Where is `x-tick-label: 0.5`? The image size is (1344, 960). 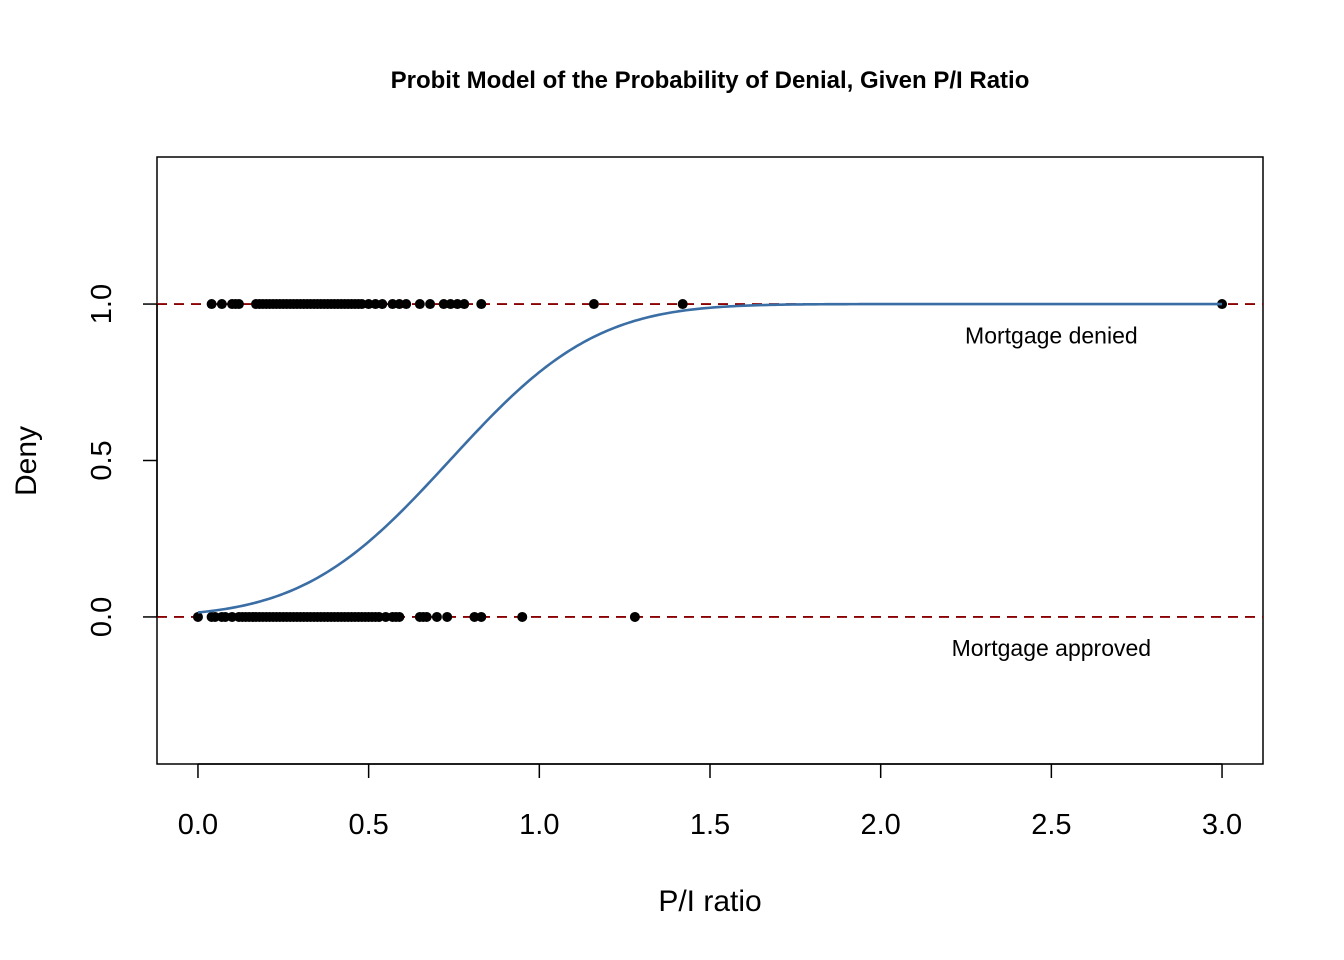 x-tick-label: 0.5 is located at coordinates (368, 825).